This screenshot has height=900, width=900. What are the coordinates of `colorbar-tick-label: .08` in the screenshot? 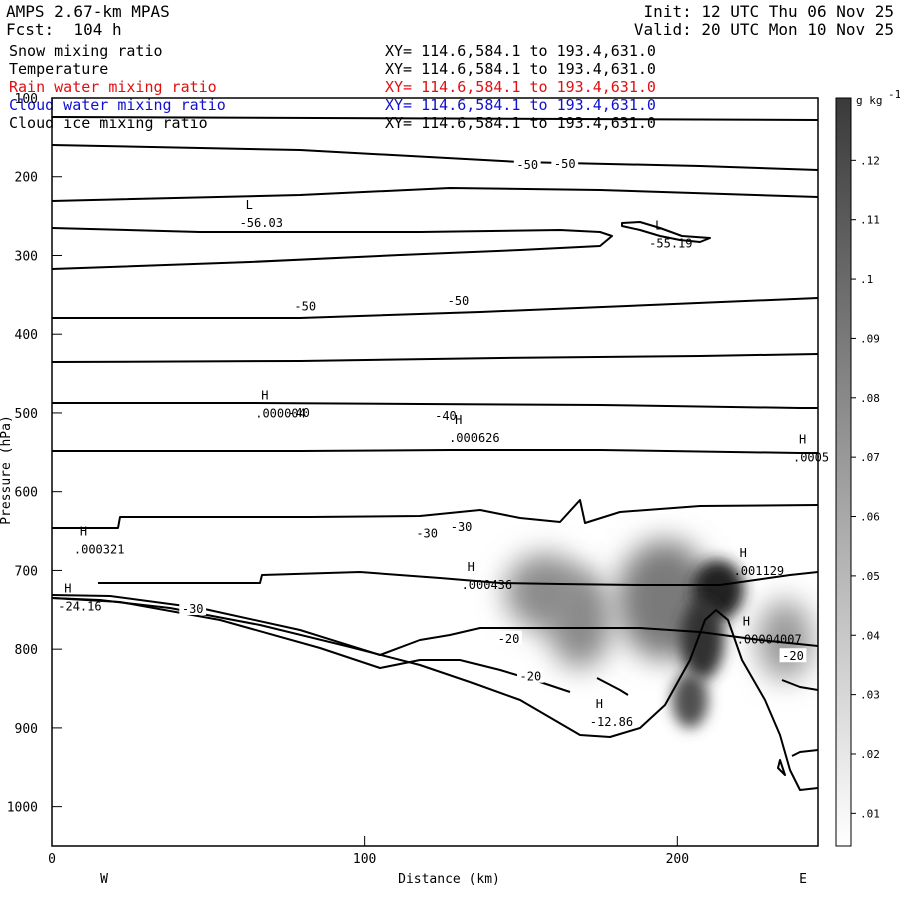 It's located at (870, 398).